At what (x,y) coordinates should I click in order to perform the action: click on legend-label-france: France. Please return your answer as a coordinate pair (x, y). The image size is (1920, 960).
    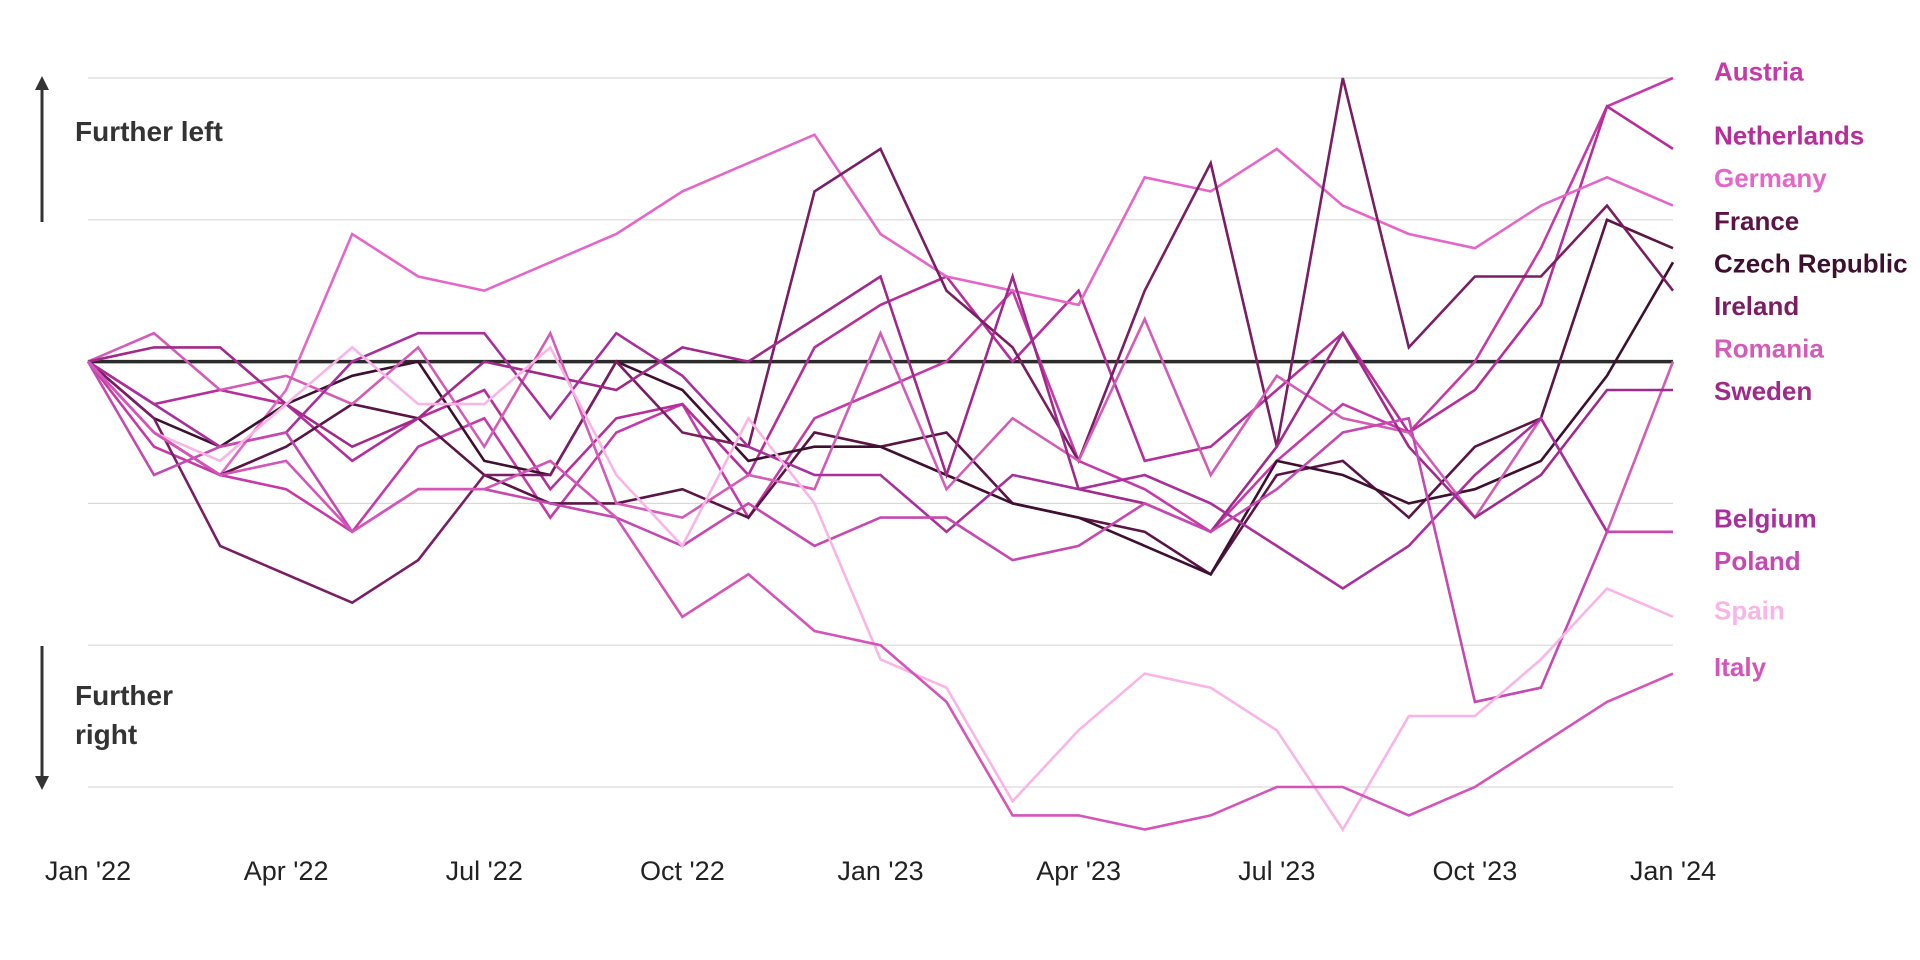
    Looking at the image, I should click on (1756, 221).